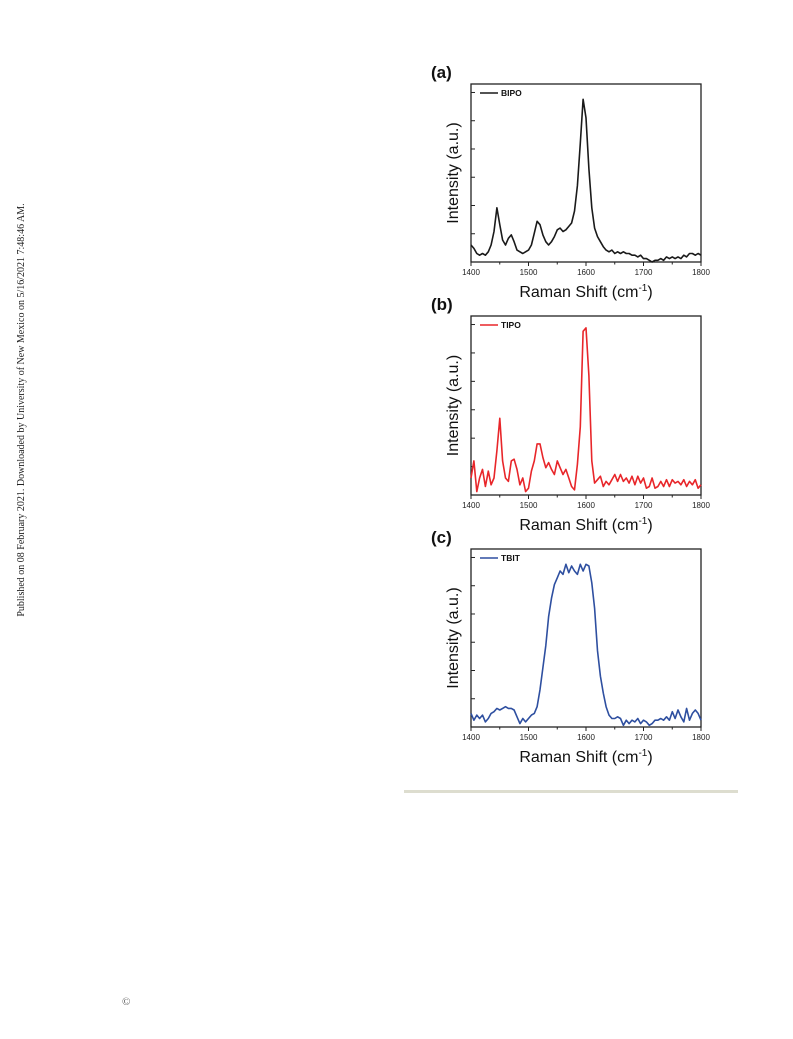 The image size is (793, 1039). I want to click on panel-label: (b), so click(442, 304).